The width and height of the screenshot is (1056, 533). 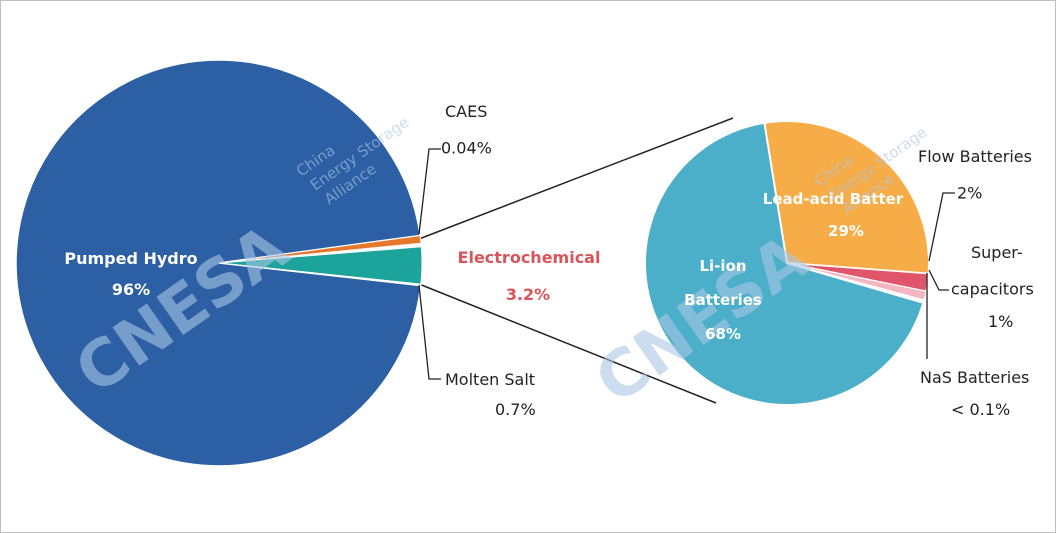 What do you see at coordinates (576, 178) in the screenshot?
I see `zoom-connector-top` at bounding box center [576, 178].